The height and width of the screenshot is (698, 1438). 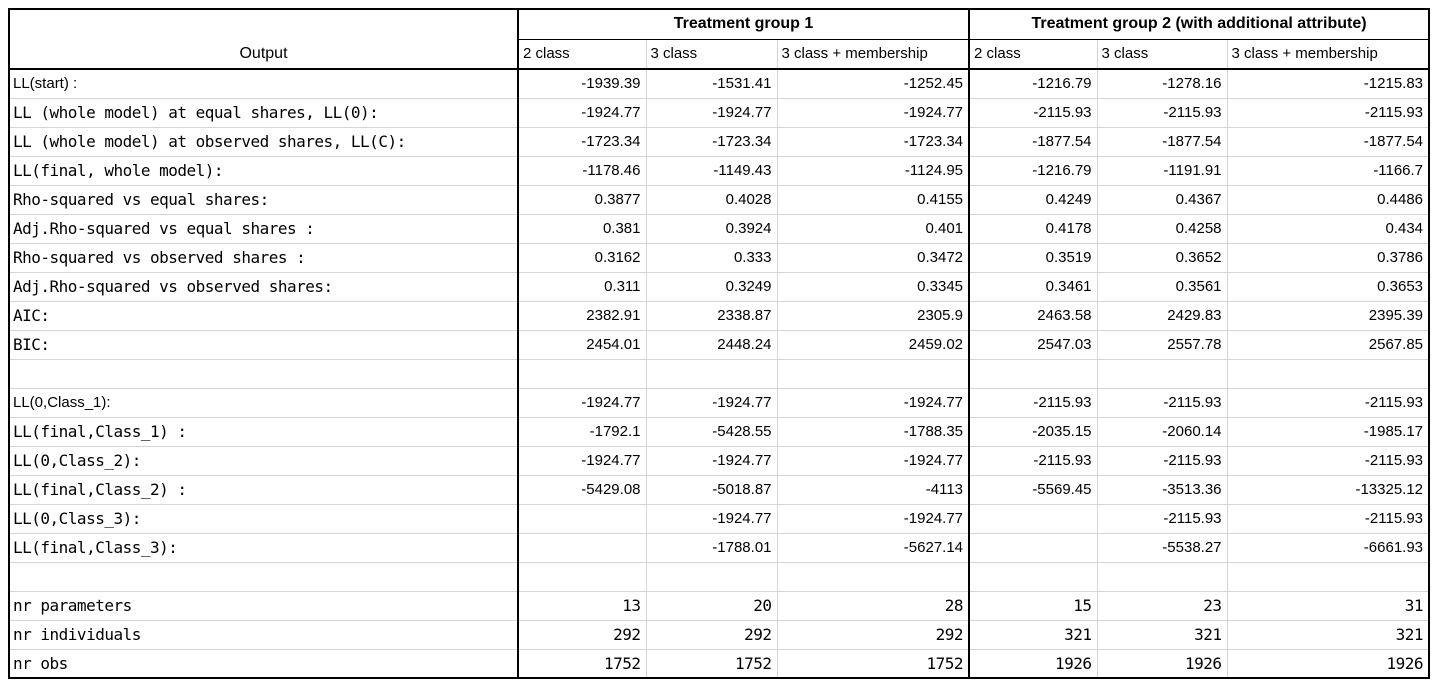 I want to click on value-cell: -1278.16, so click(x=1162, y=84).